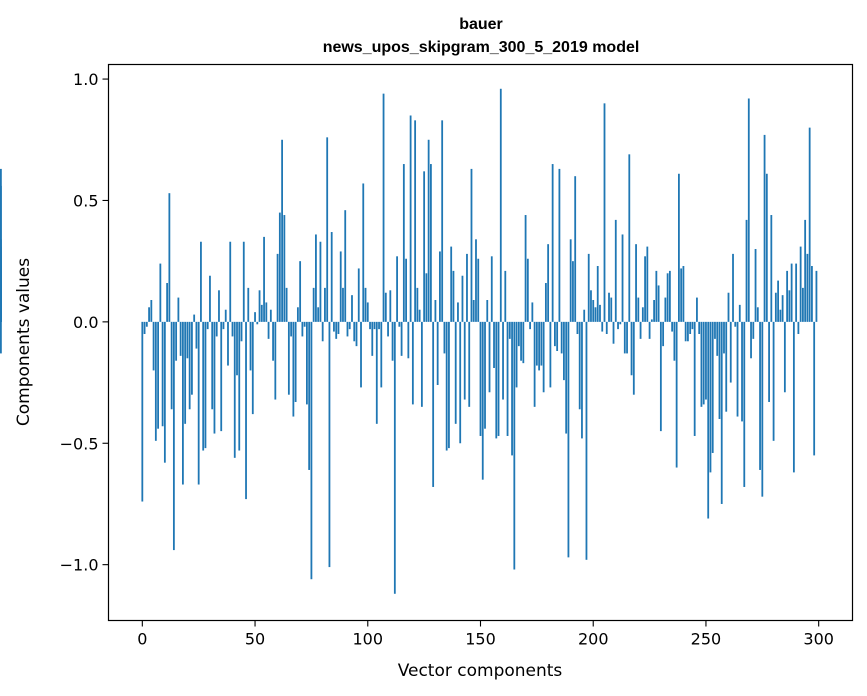 The height and width of the screenshot is (696, 867). I want to click on bar-undefined, so click(1, 280).